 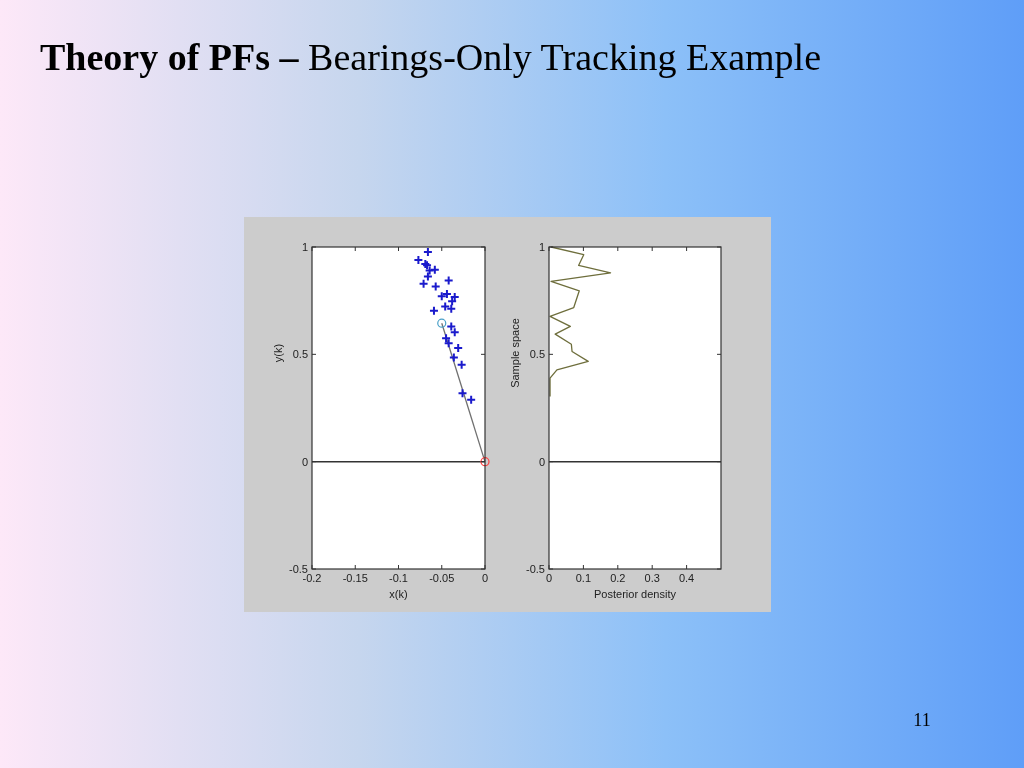 I want to click on x-tick-label: 0.4, so click(x=686, y=578).